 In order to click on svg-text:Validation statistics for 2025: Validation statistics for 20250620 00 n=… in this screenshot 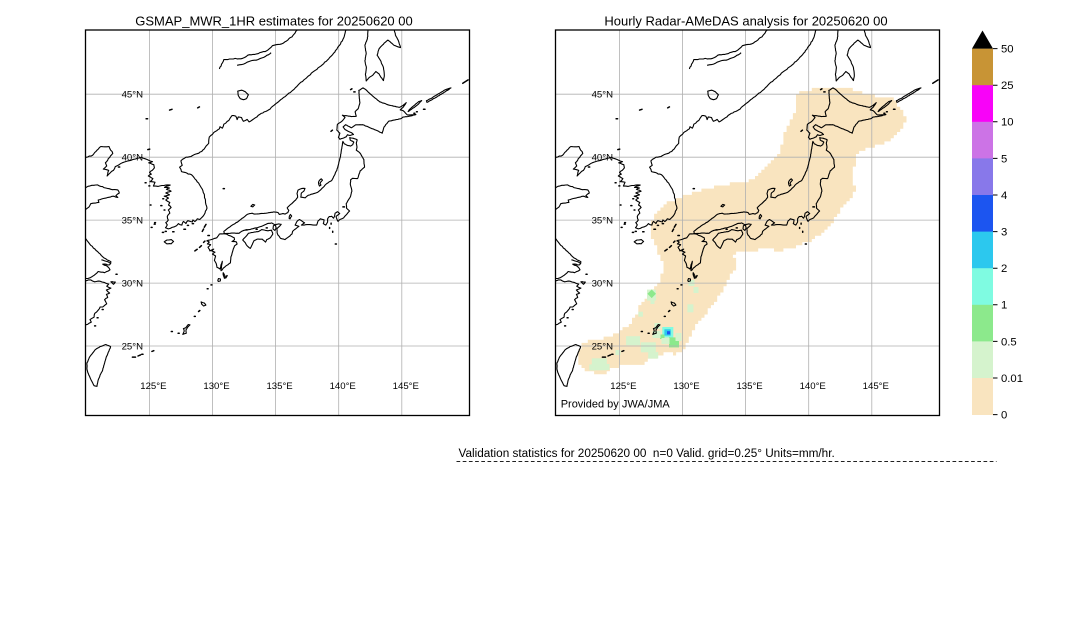, I will do `click(647, 453)`.